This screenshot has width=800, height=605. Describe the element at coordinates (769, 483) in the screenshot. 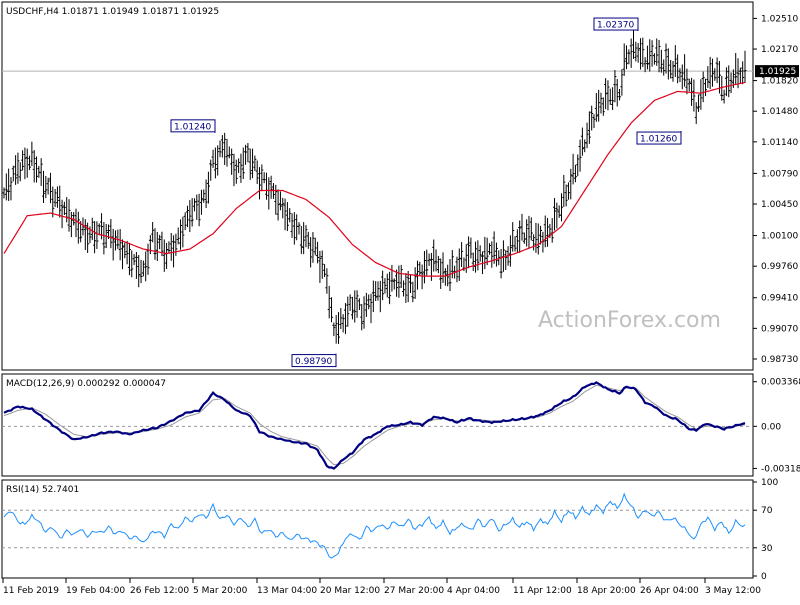

I see `rsi-y-tick-label: 100` at that location.